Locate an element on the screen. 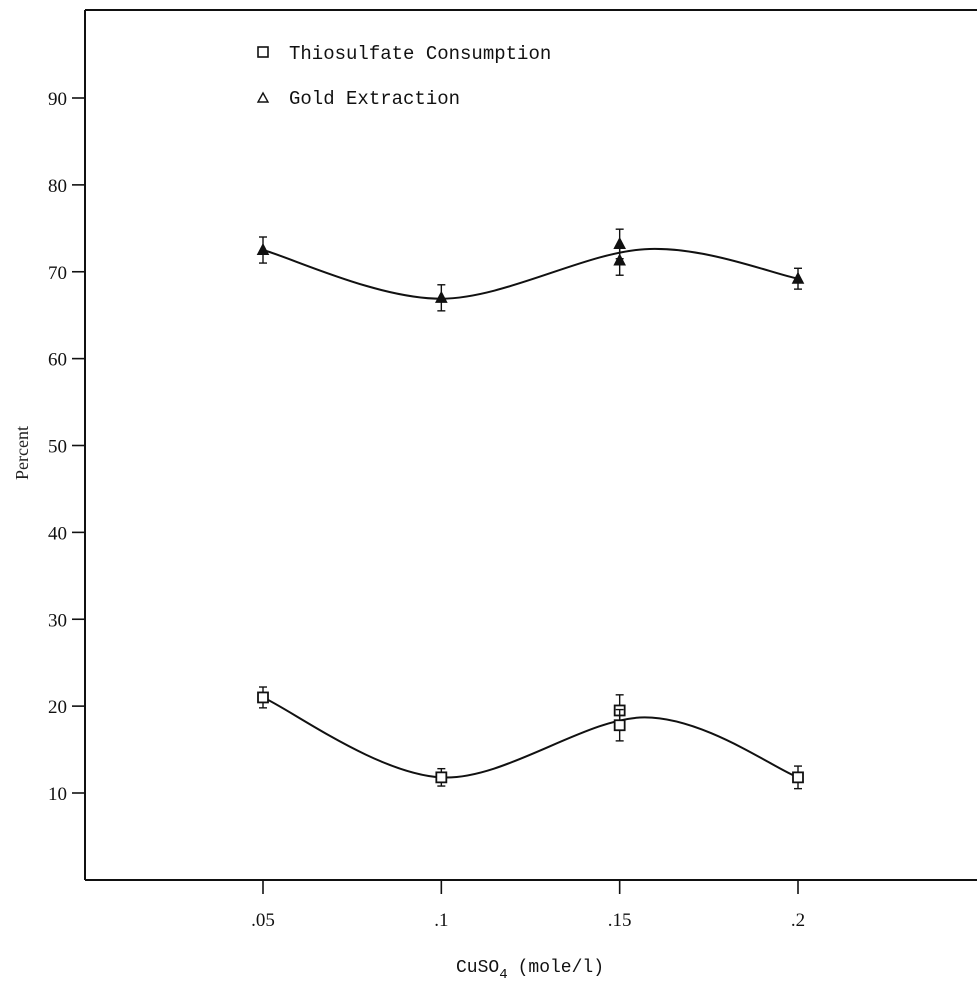 This screenshot has width=977, height=982. y-tick-label: 90 is located at coordinates (57, 99).